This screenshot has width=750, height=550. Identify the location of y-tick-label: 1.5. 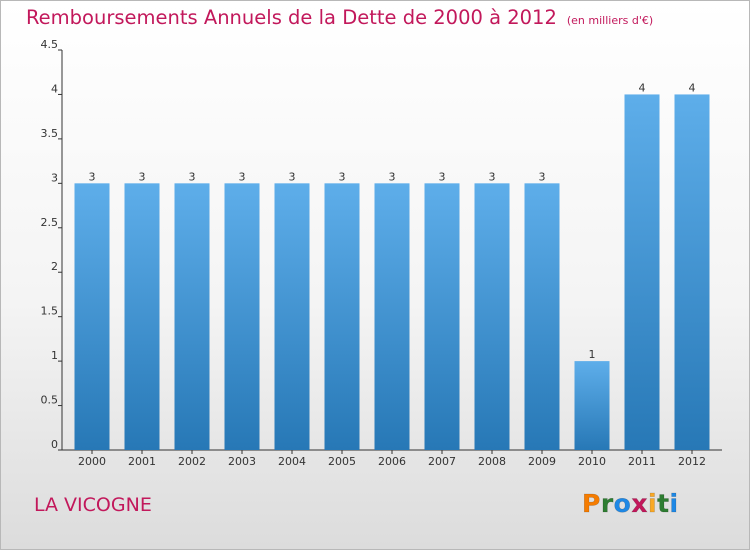
(50, 311).